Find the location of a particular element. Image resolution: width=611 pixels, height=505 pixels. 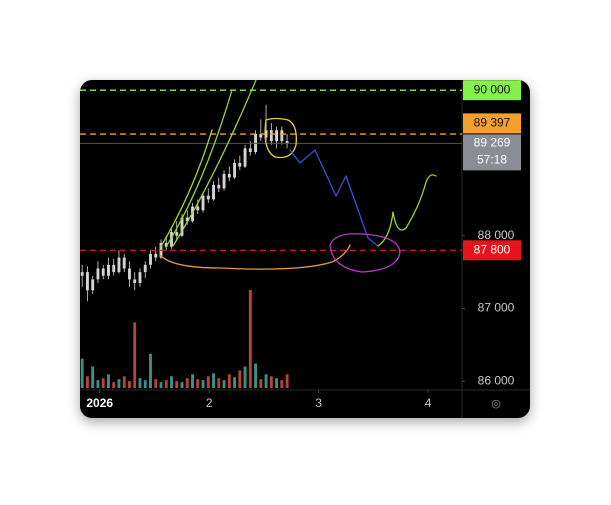

y-tick-label: 87 000 is located at coordinates (496, 308).